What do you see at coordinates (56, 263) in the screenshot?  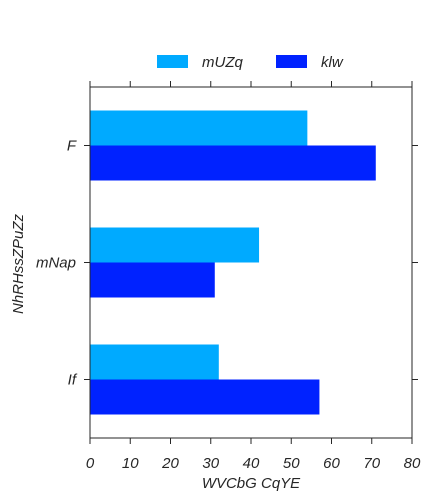 I see `y-tick-label: mNap` at bounding box center [56, 263].